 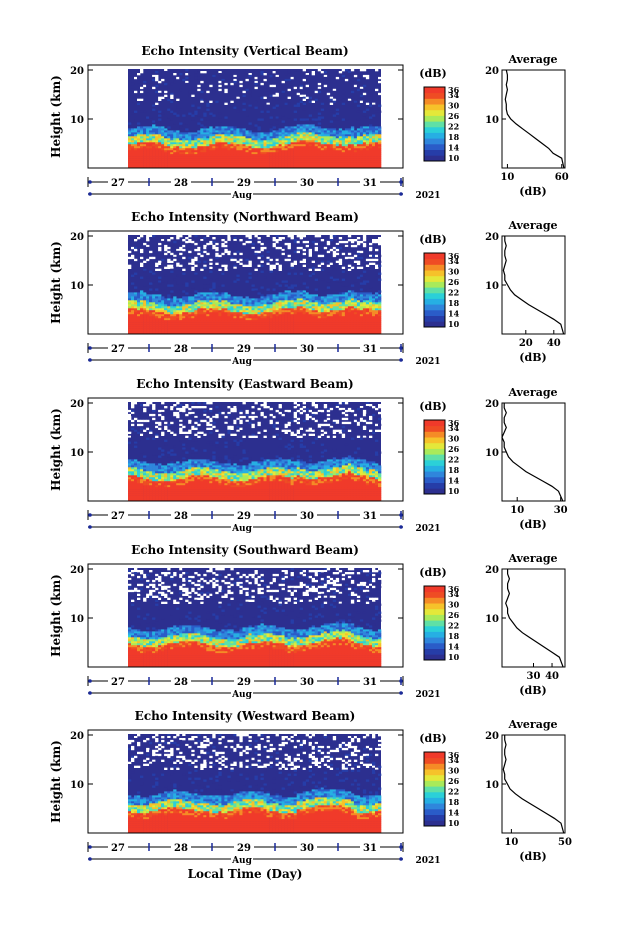 What do you see at coordinates (562, 177) in the screenshot?
I see `profile-x-tick-label: 60` at bounding box center [562, 177].